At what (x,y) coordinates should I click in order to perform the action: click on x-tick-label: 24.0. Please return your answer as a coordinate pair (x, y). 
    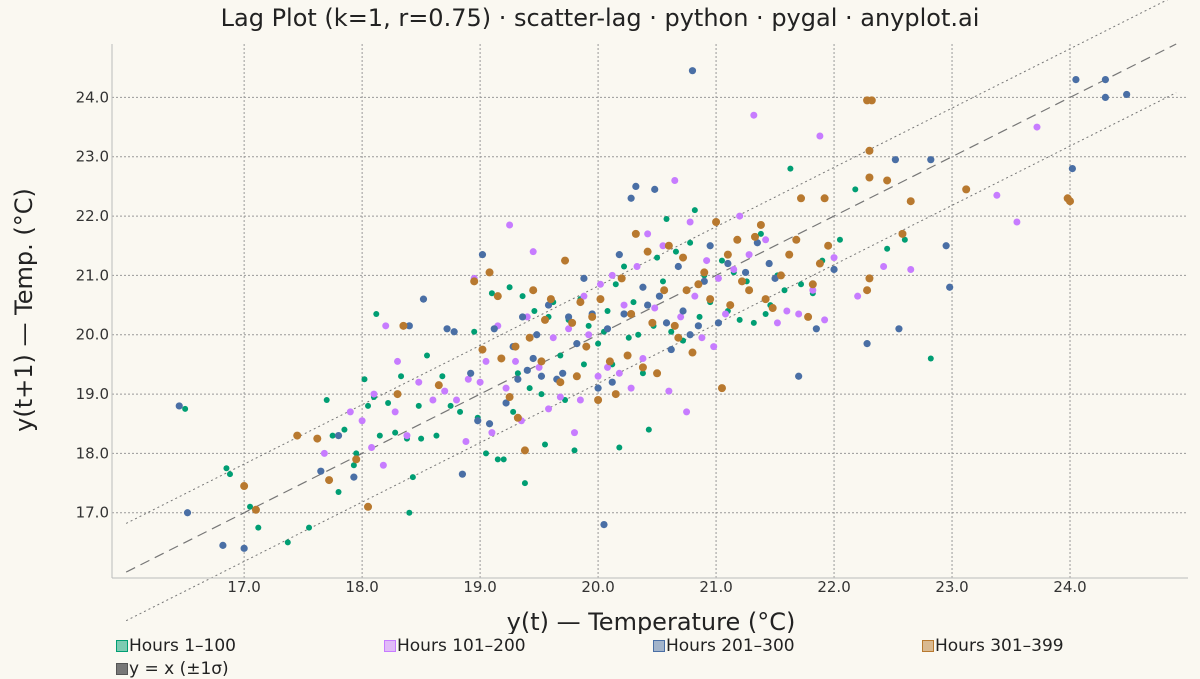
    Looking at the image, I should click on (1069, 587).